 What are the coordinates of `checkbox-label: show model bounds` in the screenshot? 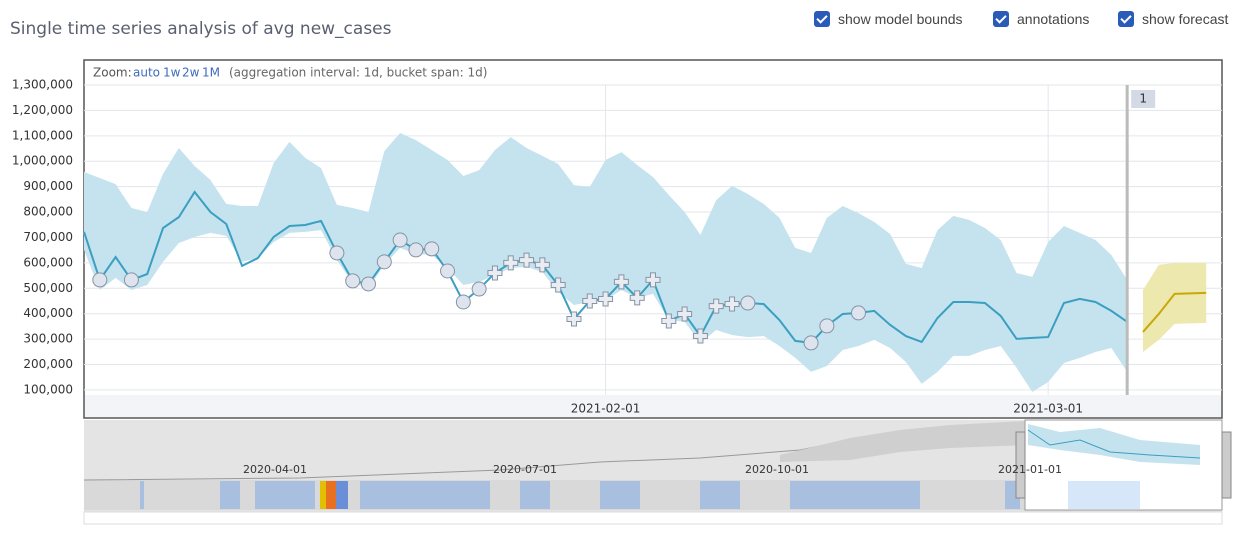 It's located at (900, 19).